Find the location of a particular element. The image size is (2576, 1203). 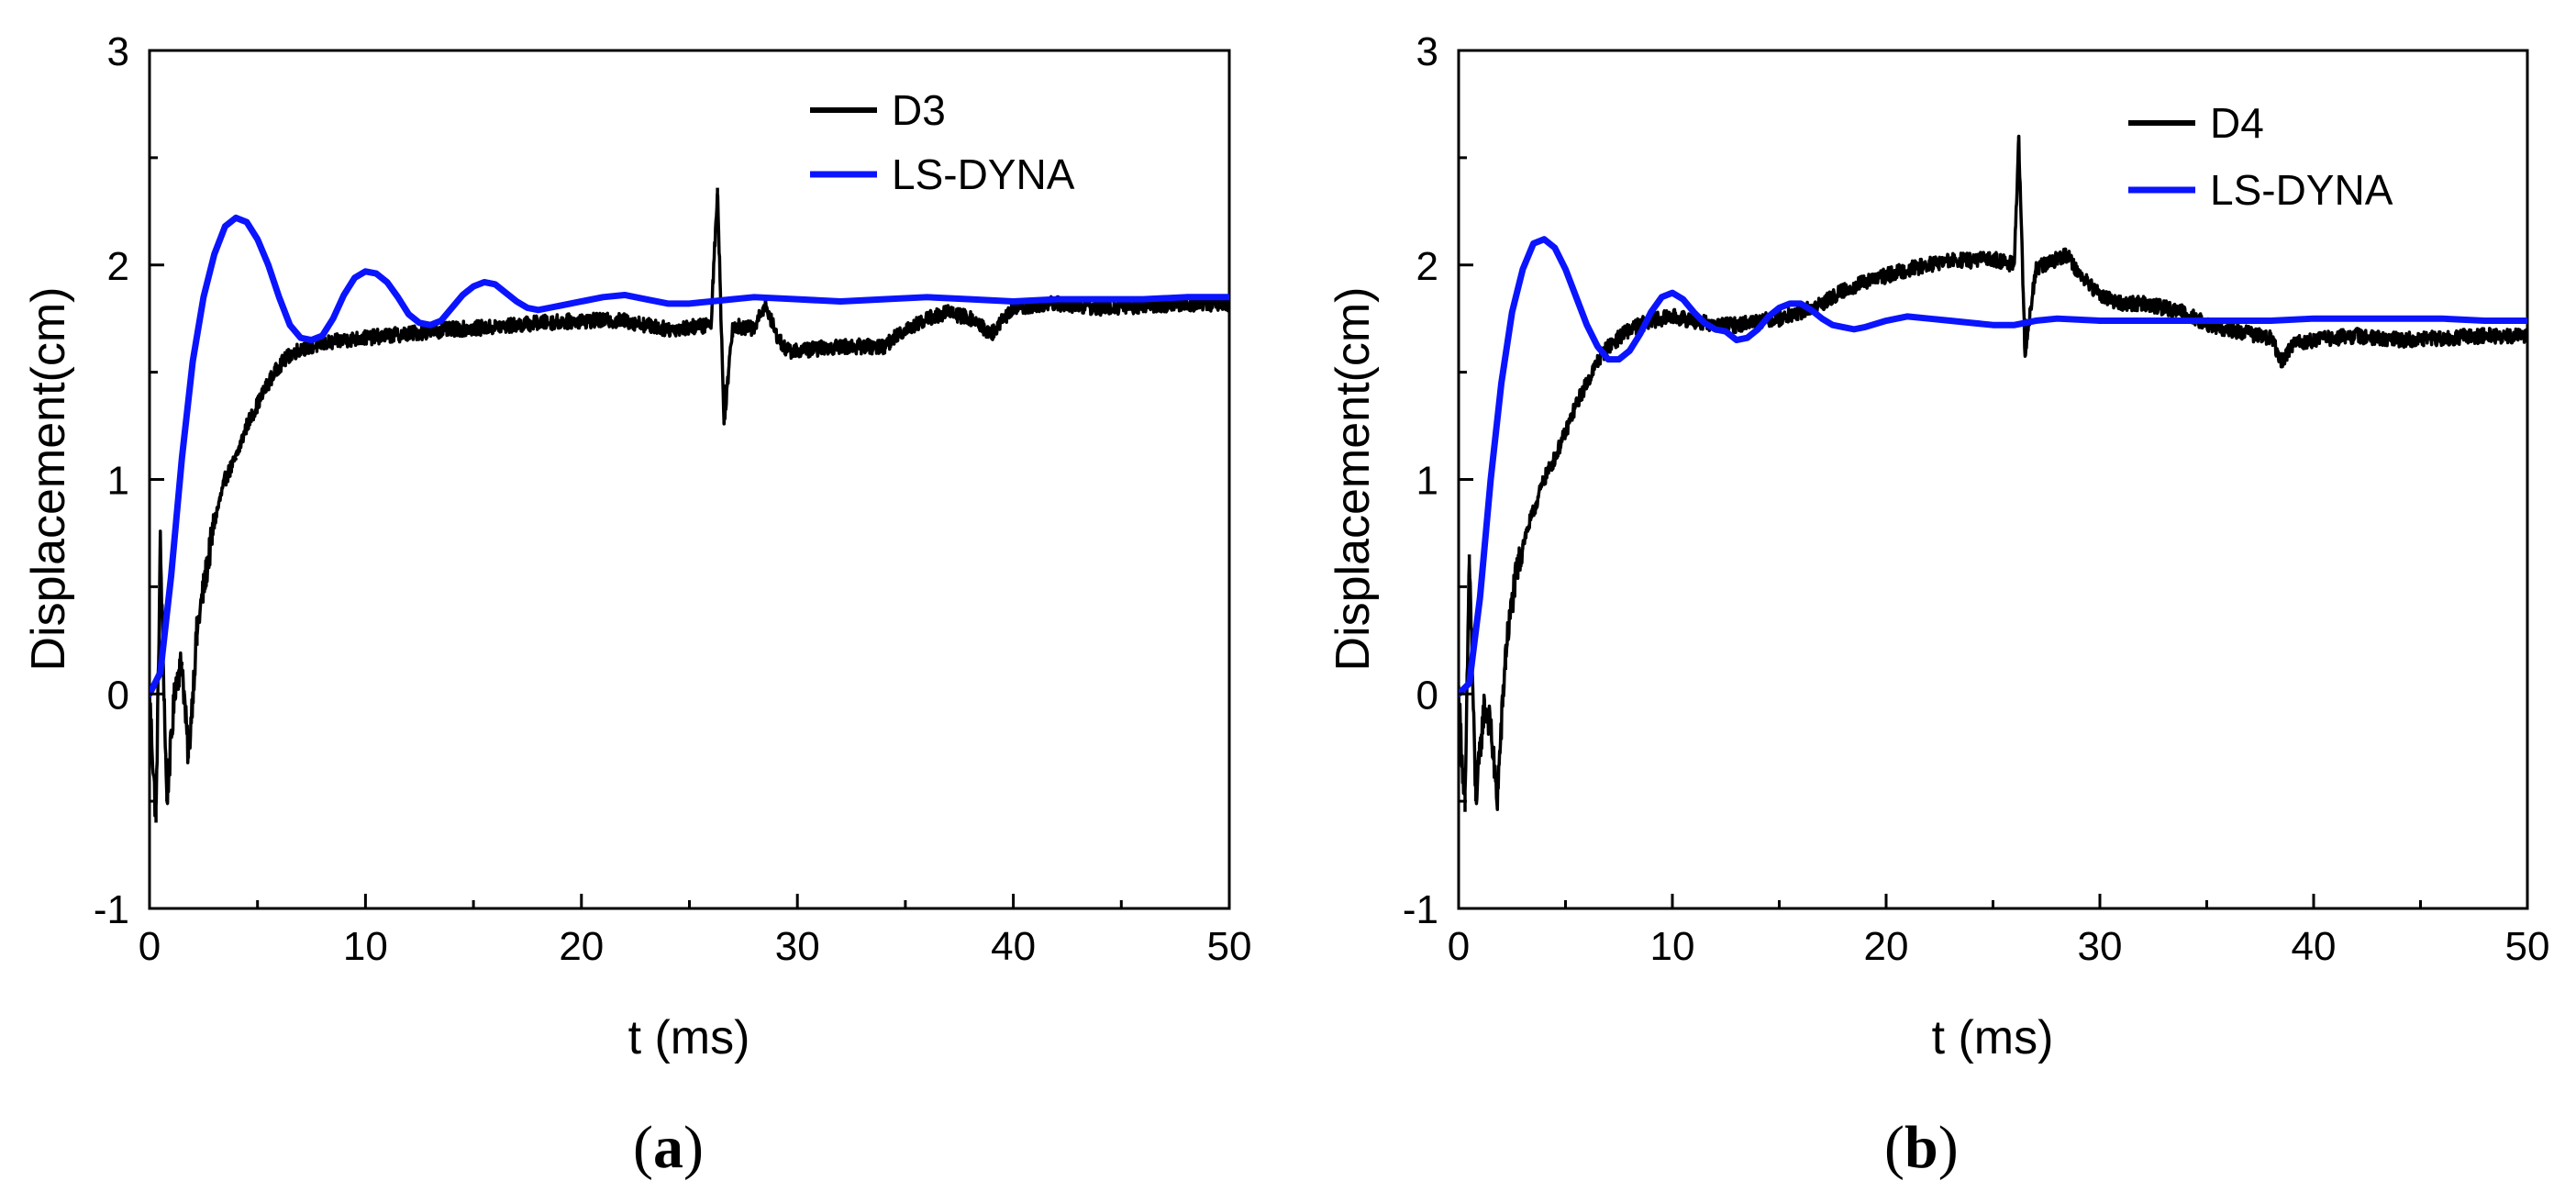

x-tick-label-a-0: 0 is located at coordinates (150, 946).